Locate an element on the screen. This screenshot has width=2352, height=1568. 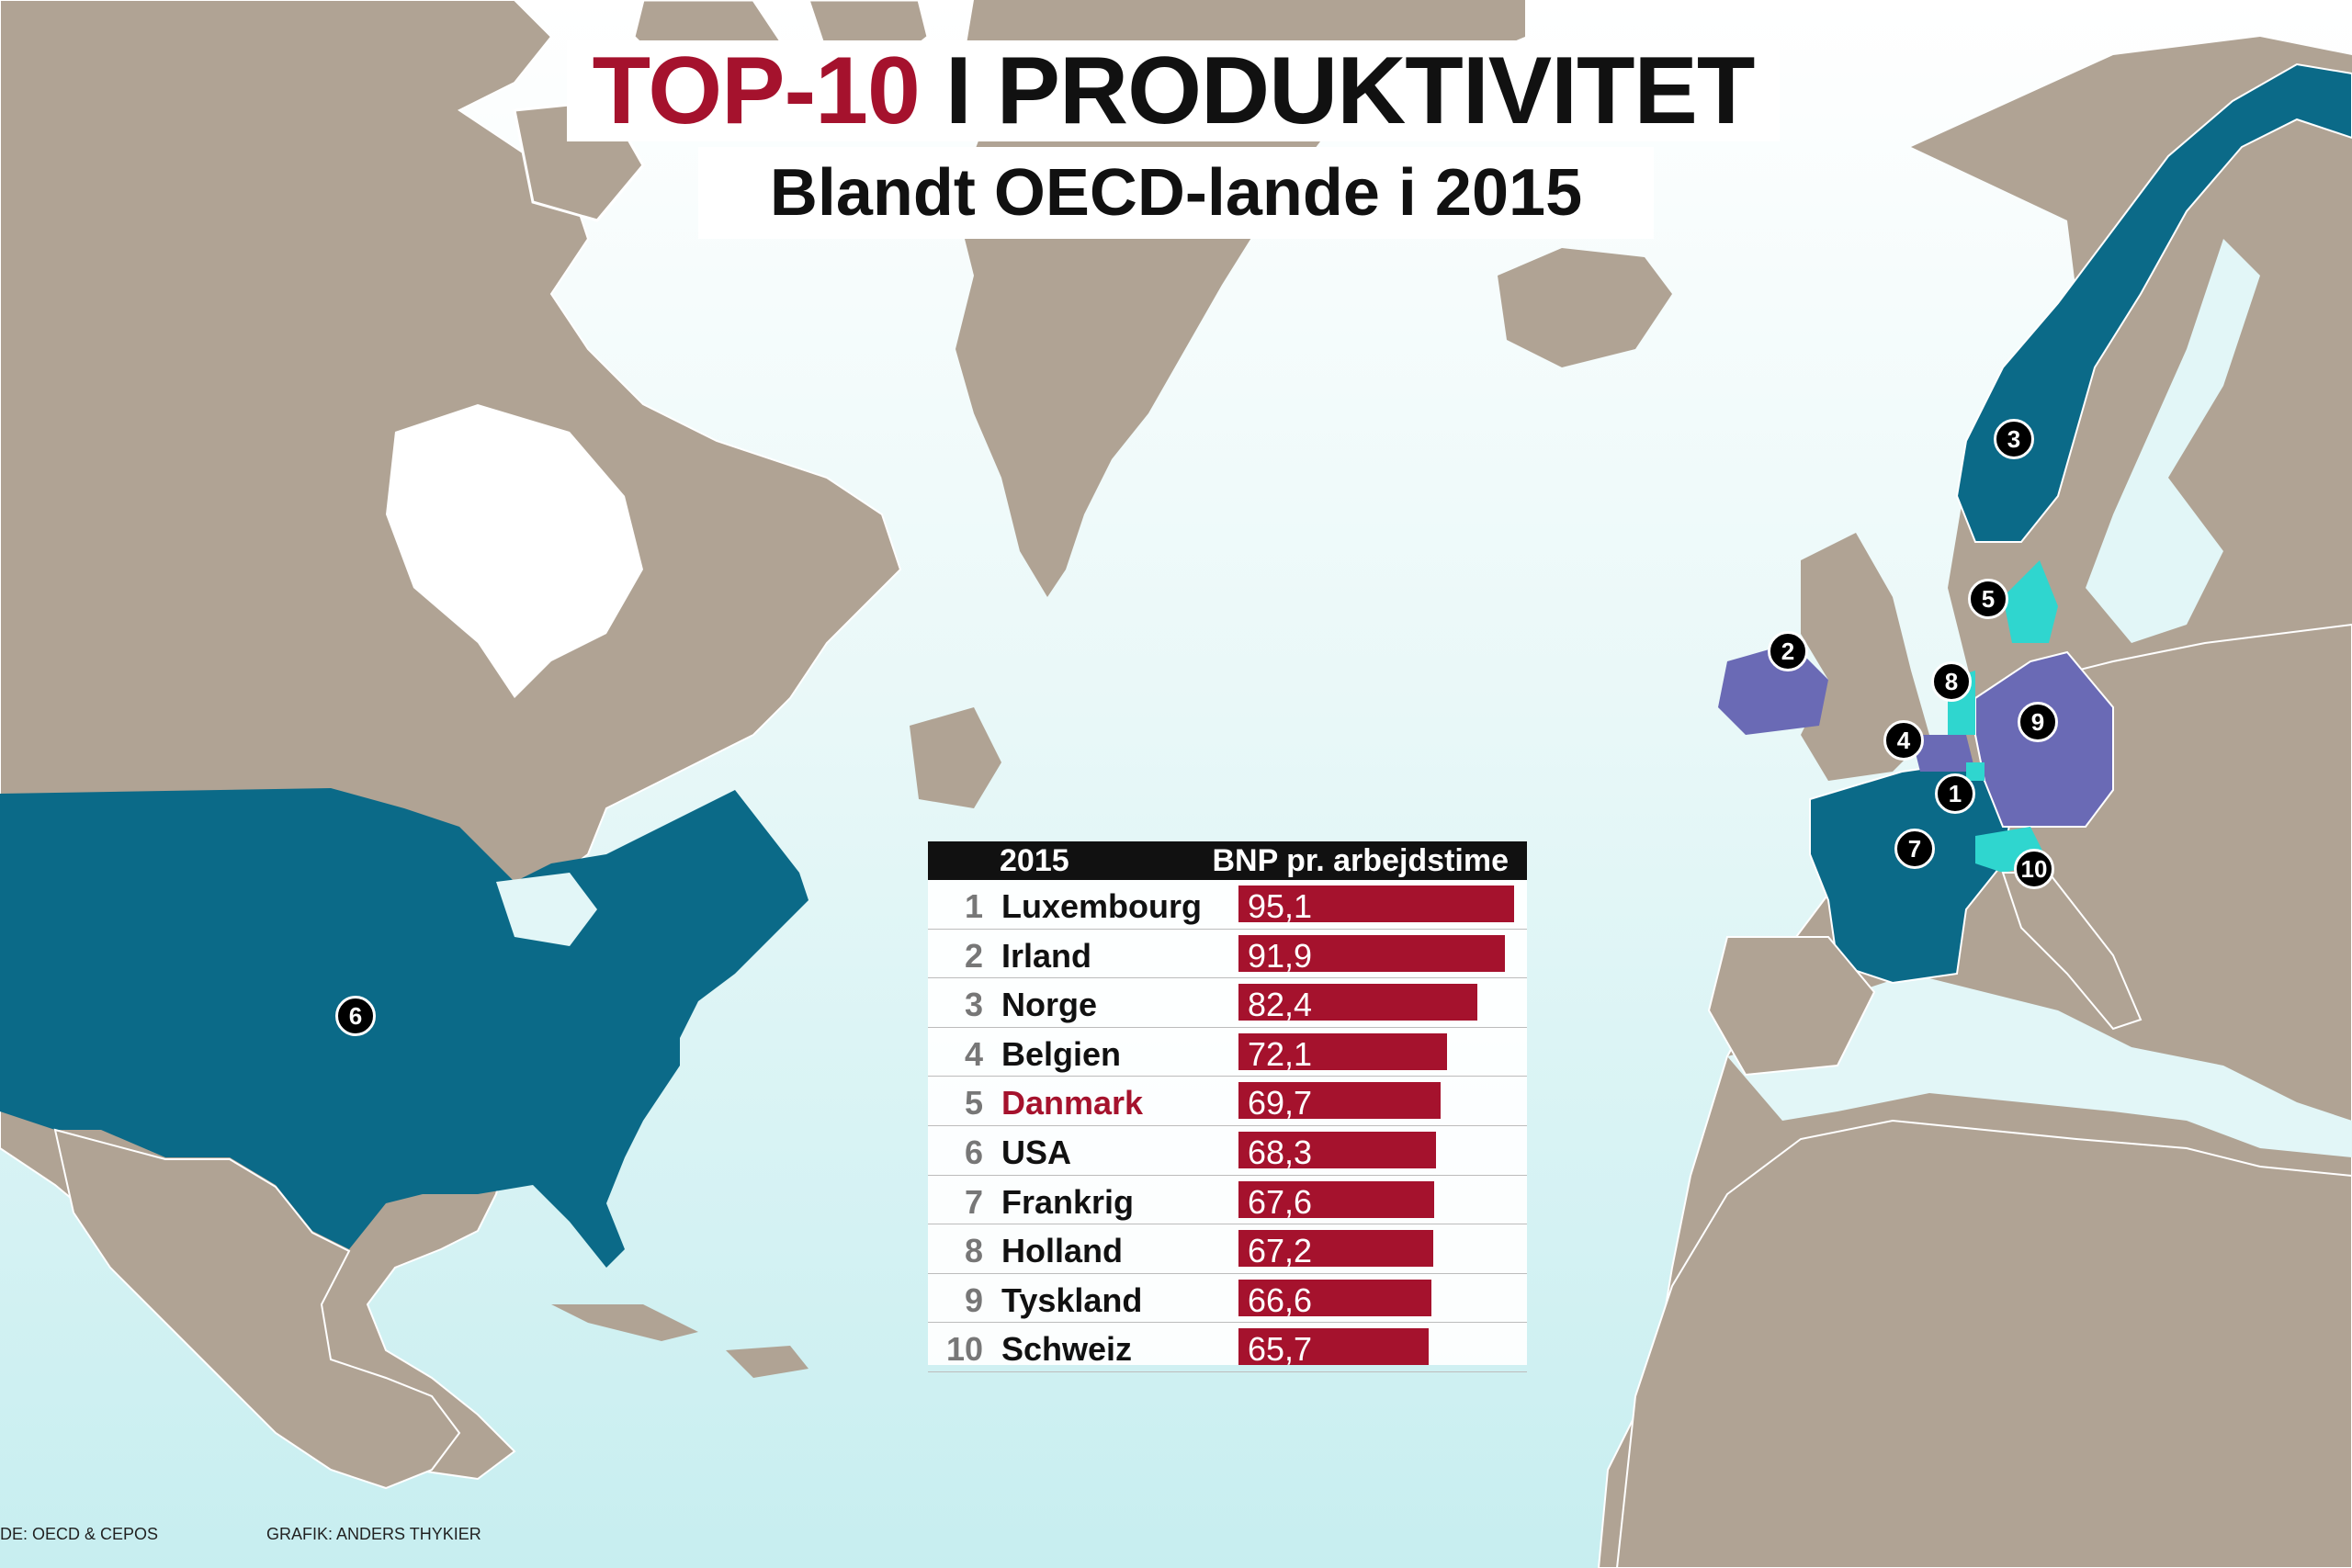
table-row: 7 Frankrig 67,6 is located at coordinates (1228, 1200).